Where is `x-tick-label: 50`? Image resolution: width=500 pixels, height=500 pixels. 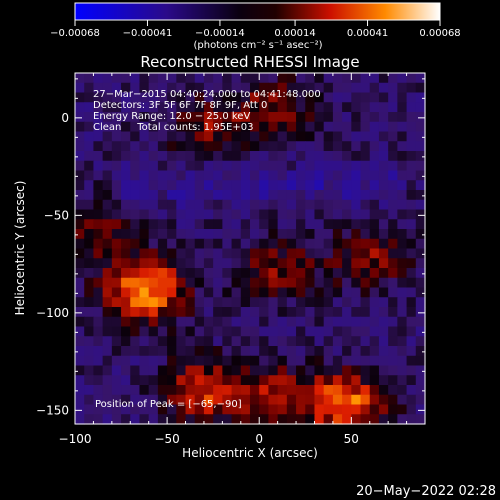
x-tick-label: 50 is located at coordinates (351, 439).